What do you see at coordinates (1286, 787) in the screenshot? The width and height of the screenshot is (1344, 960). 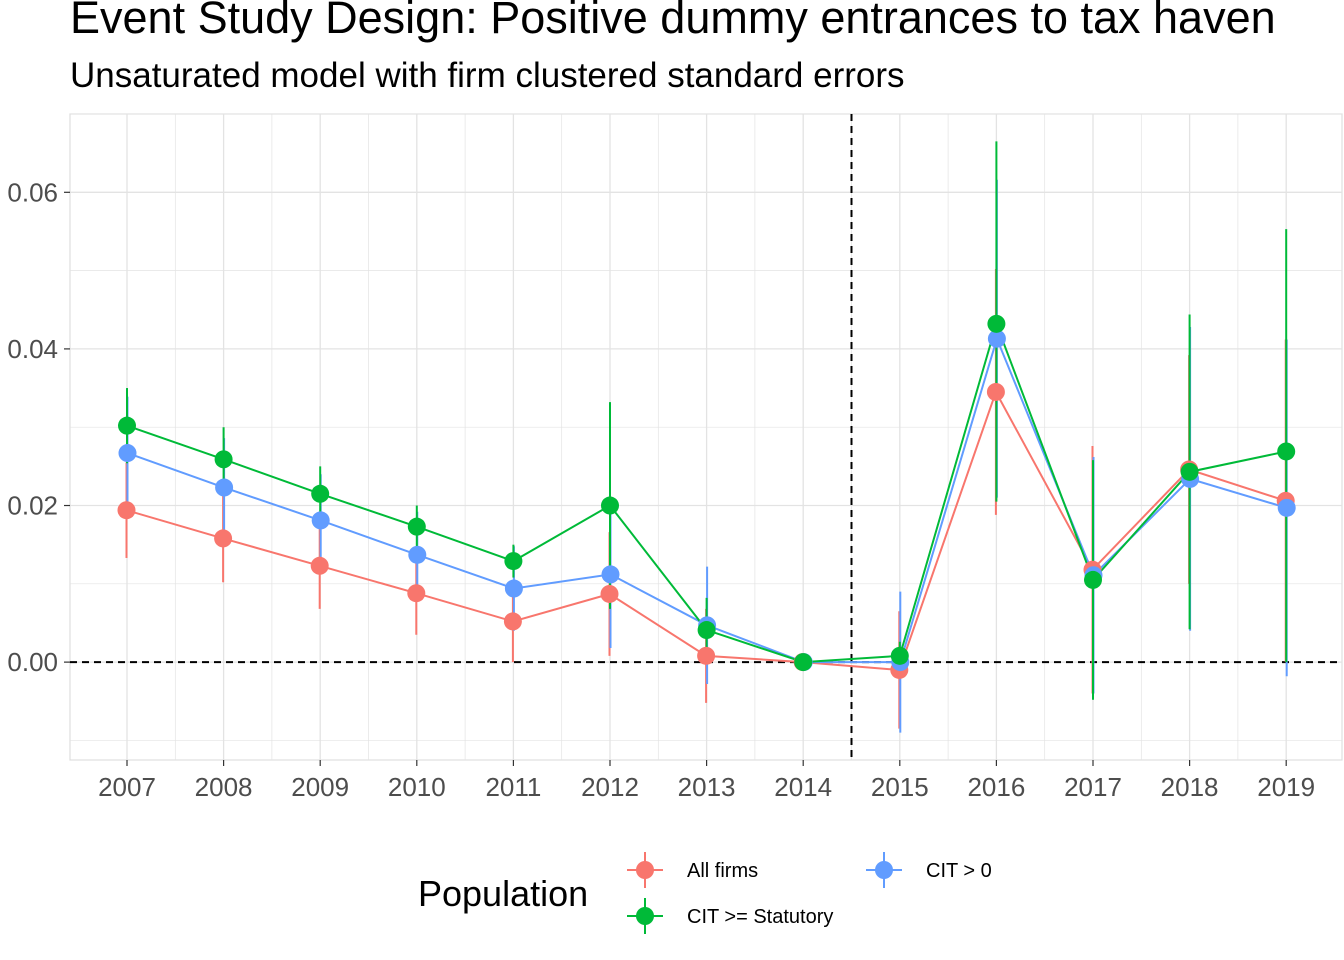 I see `x-tick-label: 2019` at bounding box center [1286, 787].